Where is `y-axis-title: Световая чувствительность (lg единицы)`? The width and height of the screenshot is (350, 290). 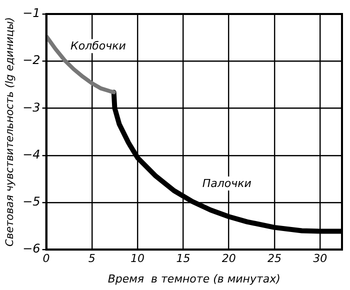 y-axis-title: Световая чувствительность (lg единицы) is located at coordinates (10, 131).